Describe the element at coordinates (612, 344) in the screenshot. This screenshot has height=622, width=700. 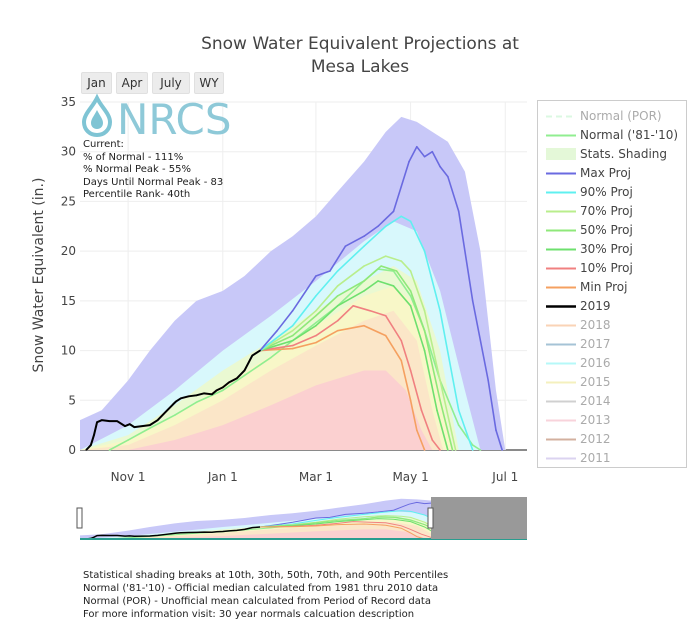
I see `legend-item-2017: 2017` at that location.